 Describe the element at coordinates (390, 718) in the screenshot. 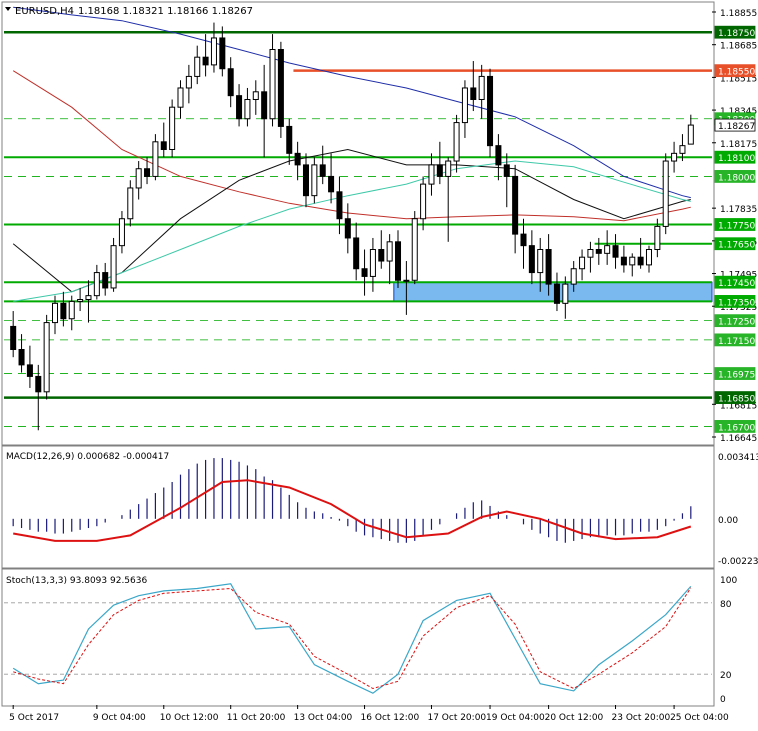

I see `time-tick-label: 16 Oct 12:00` at that location.